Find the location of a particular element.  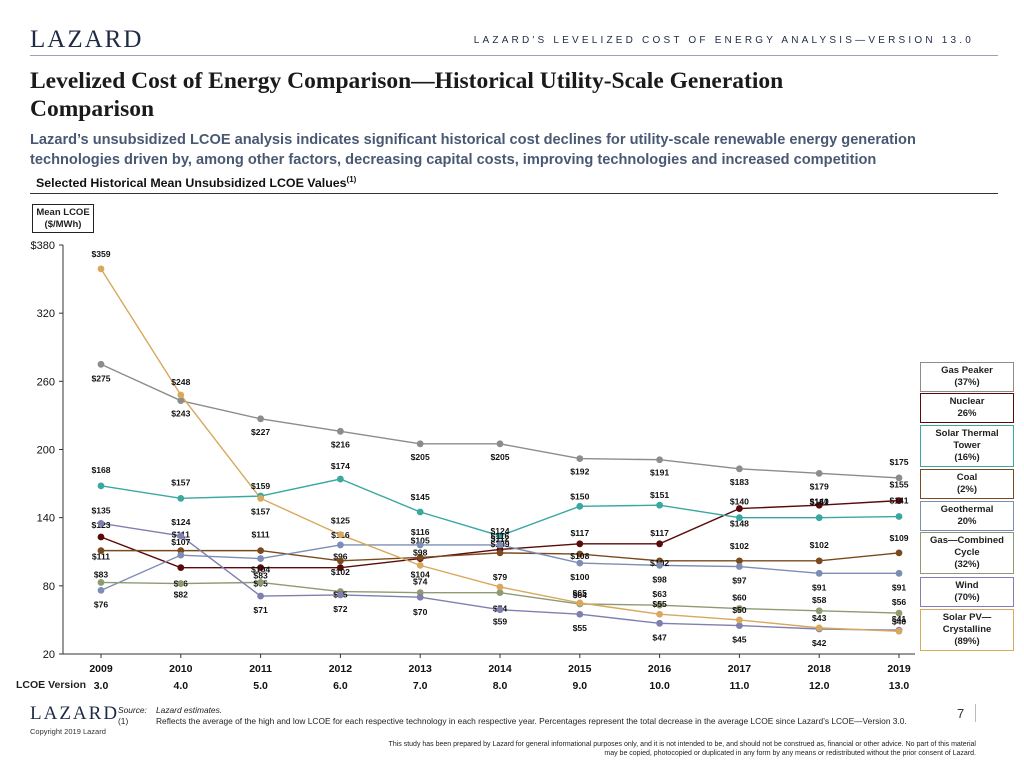

source-text: Lazard estimates. is located at coordinates (189, 710).